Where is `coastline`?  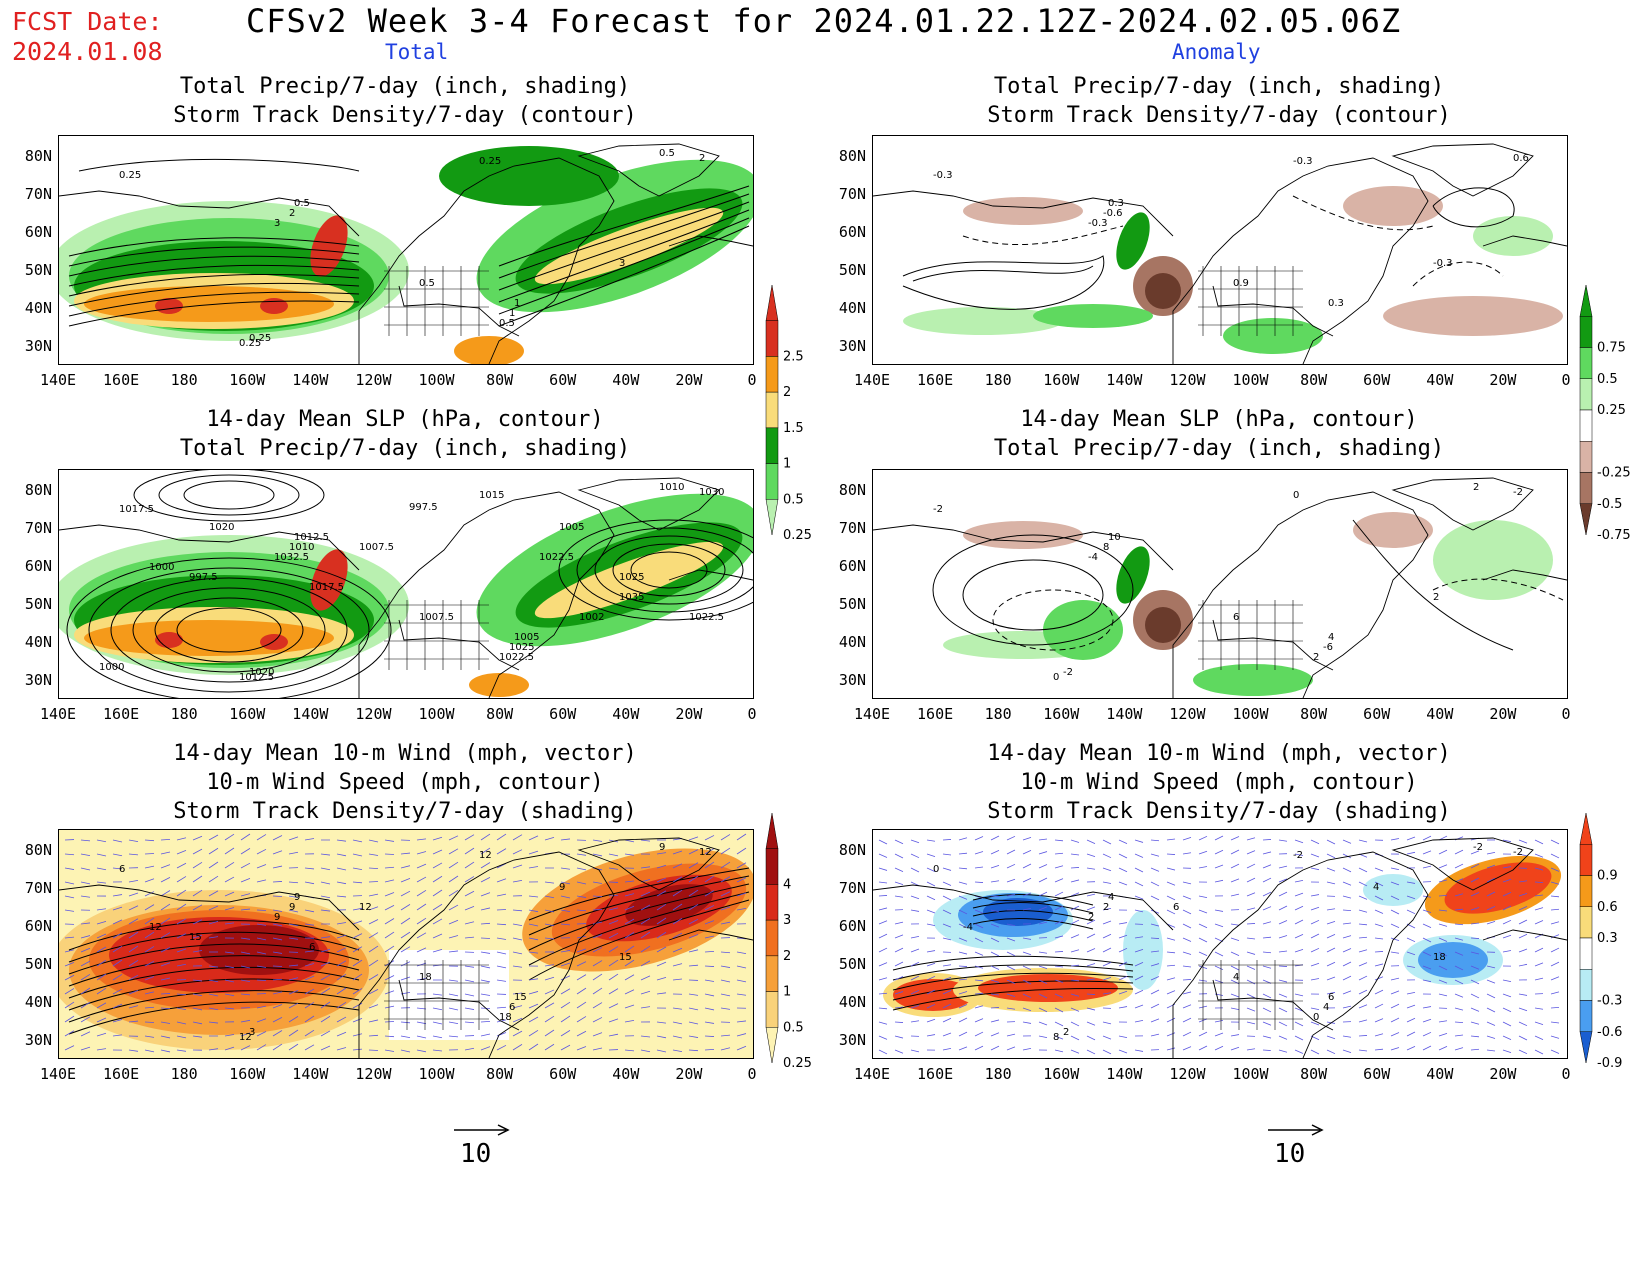
coastline is located at coordinates (486, 954).